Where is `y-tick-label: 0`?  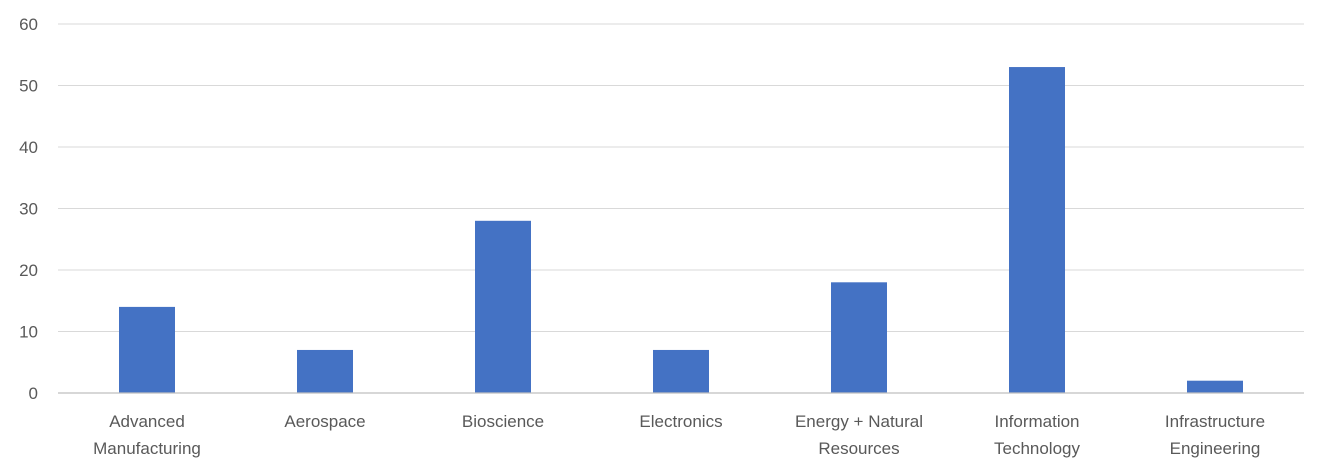
y-tick-label: 0 is located at coordinates (33, 393).